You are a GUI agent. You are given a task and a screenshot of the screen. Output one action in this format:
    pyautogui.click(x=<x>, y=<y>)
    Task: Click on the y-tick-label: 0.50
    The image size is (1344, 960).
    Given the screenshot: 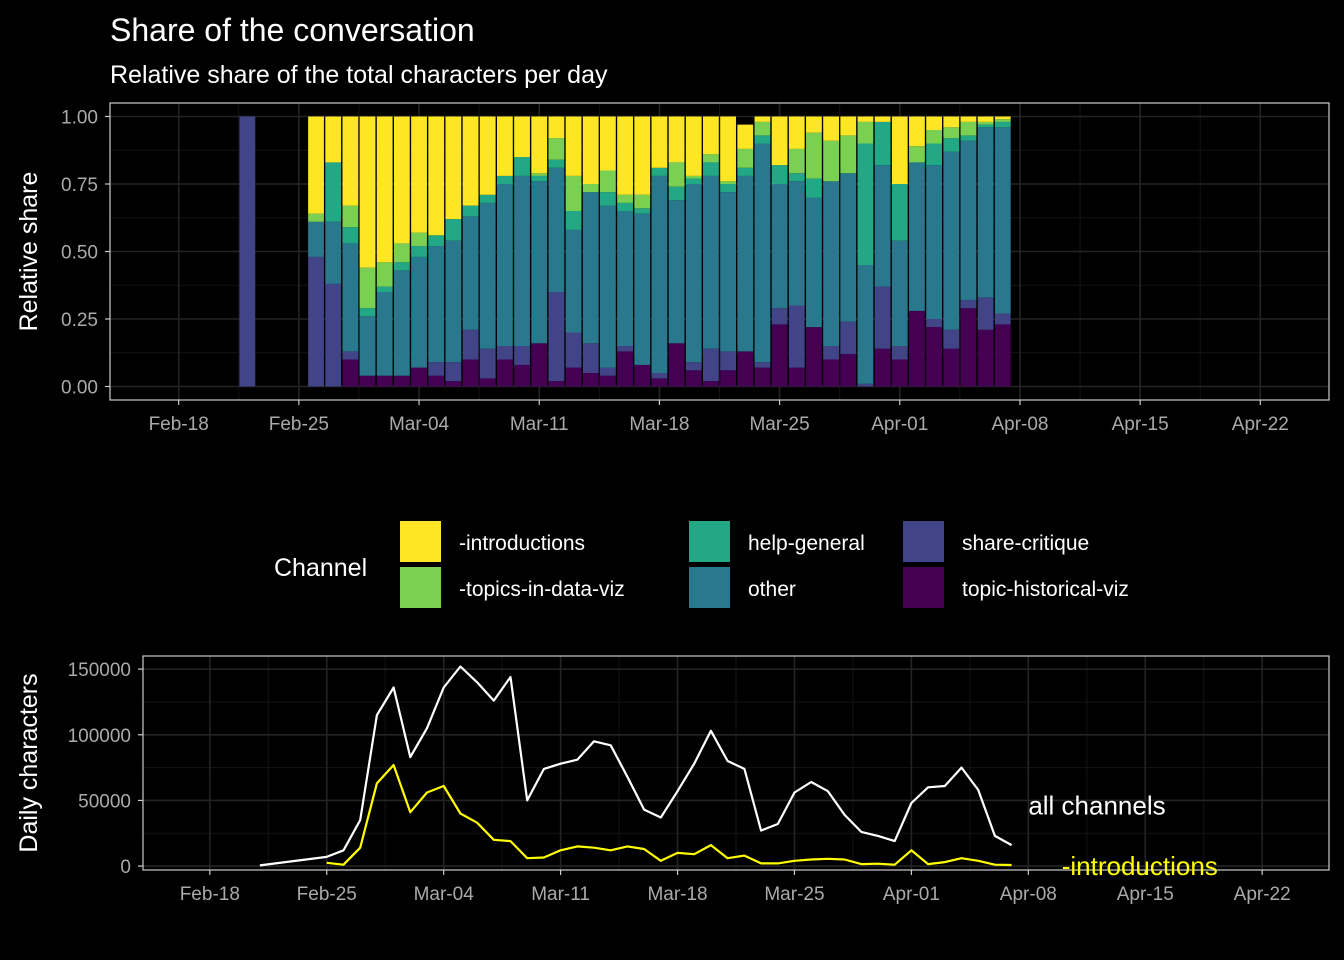 What is the action you would take?
    pyautogui.click(x=79, y=253)
    